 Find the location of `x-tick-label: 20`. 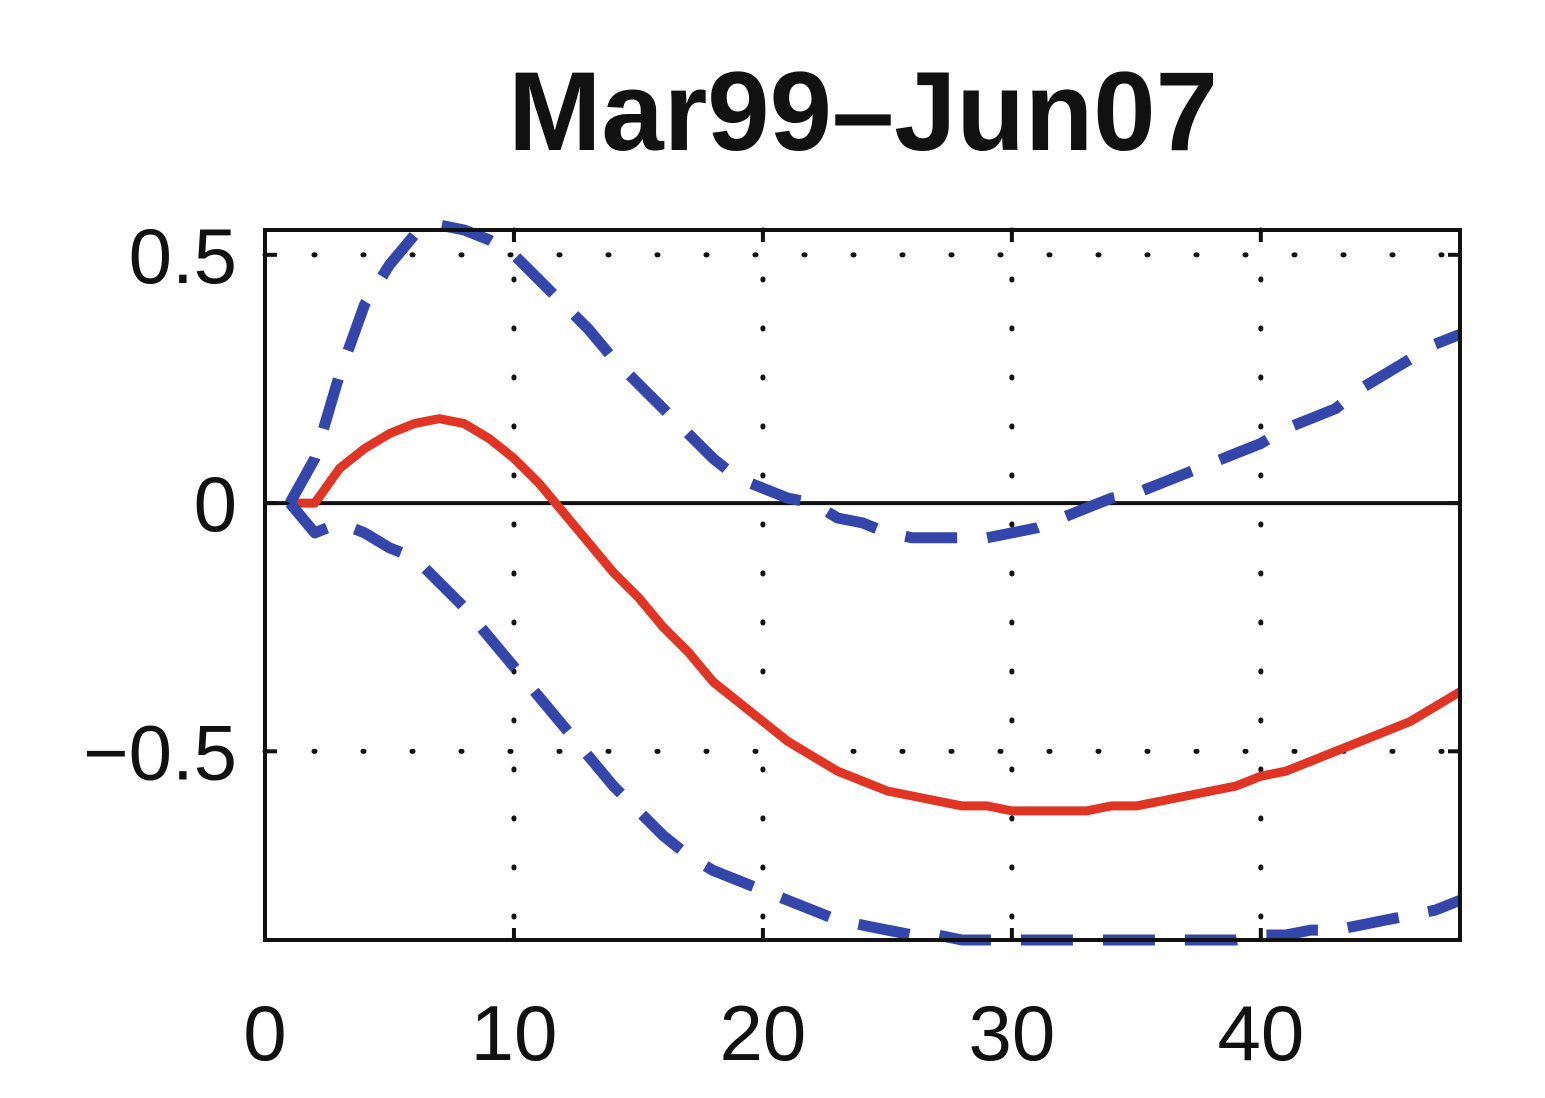

x-tick-label: 20 is located at coordinates (763, 1033).